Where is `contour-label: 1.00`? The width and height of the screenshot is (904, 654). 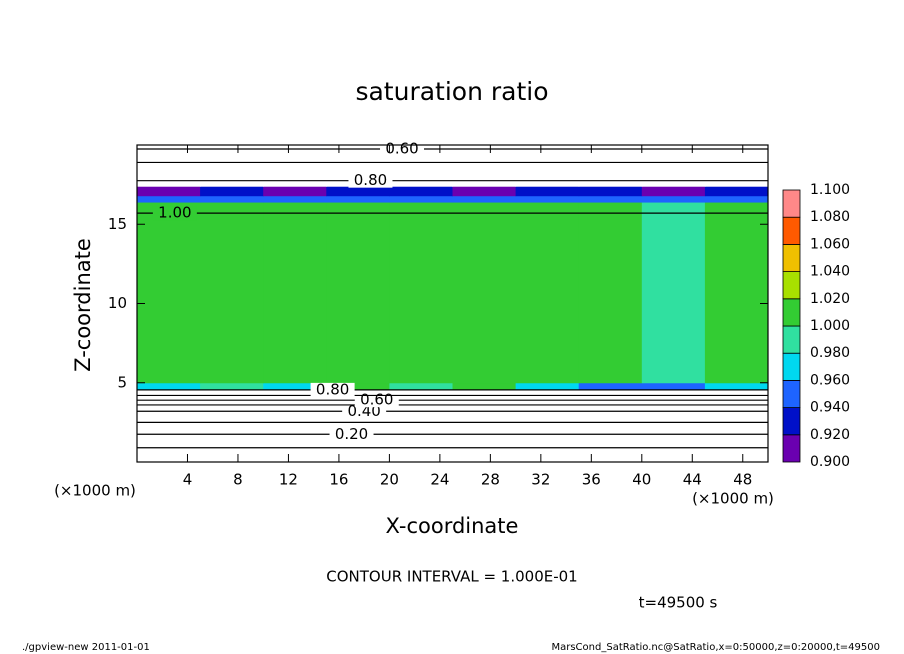
contour-label: 1.00 is located at coordinates (174, 213).